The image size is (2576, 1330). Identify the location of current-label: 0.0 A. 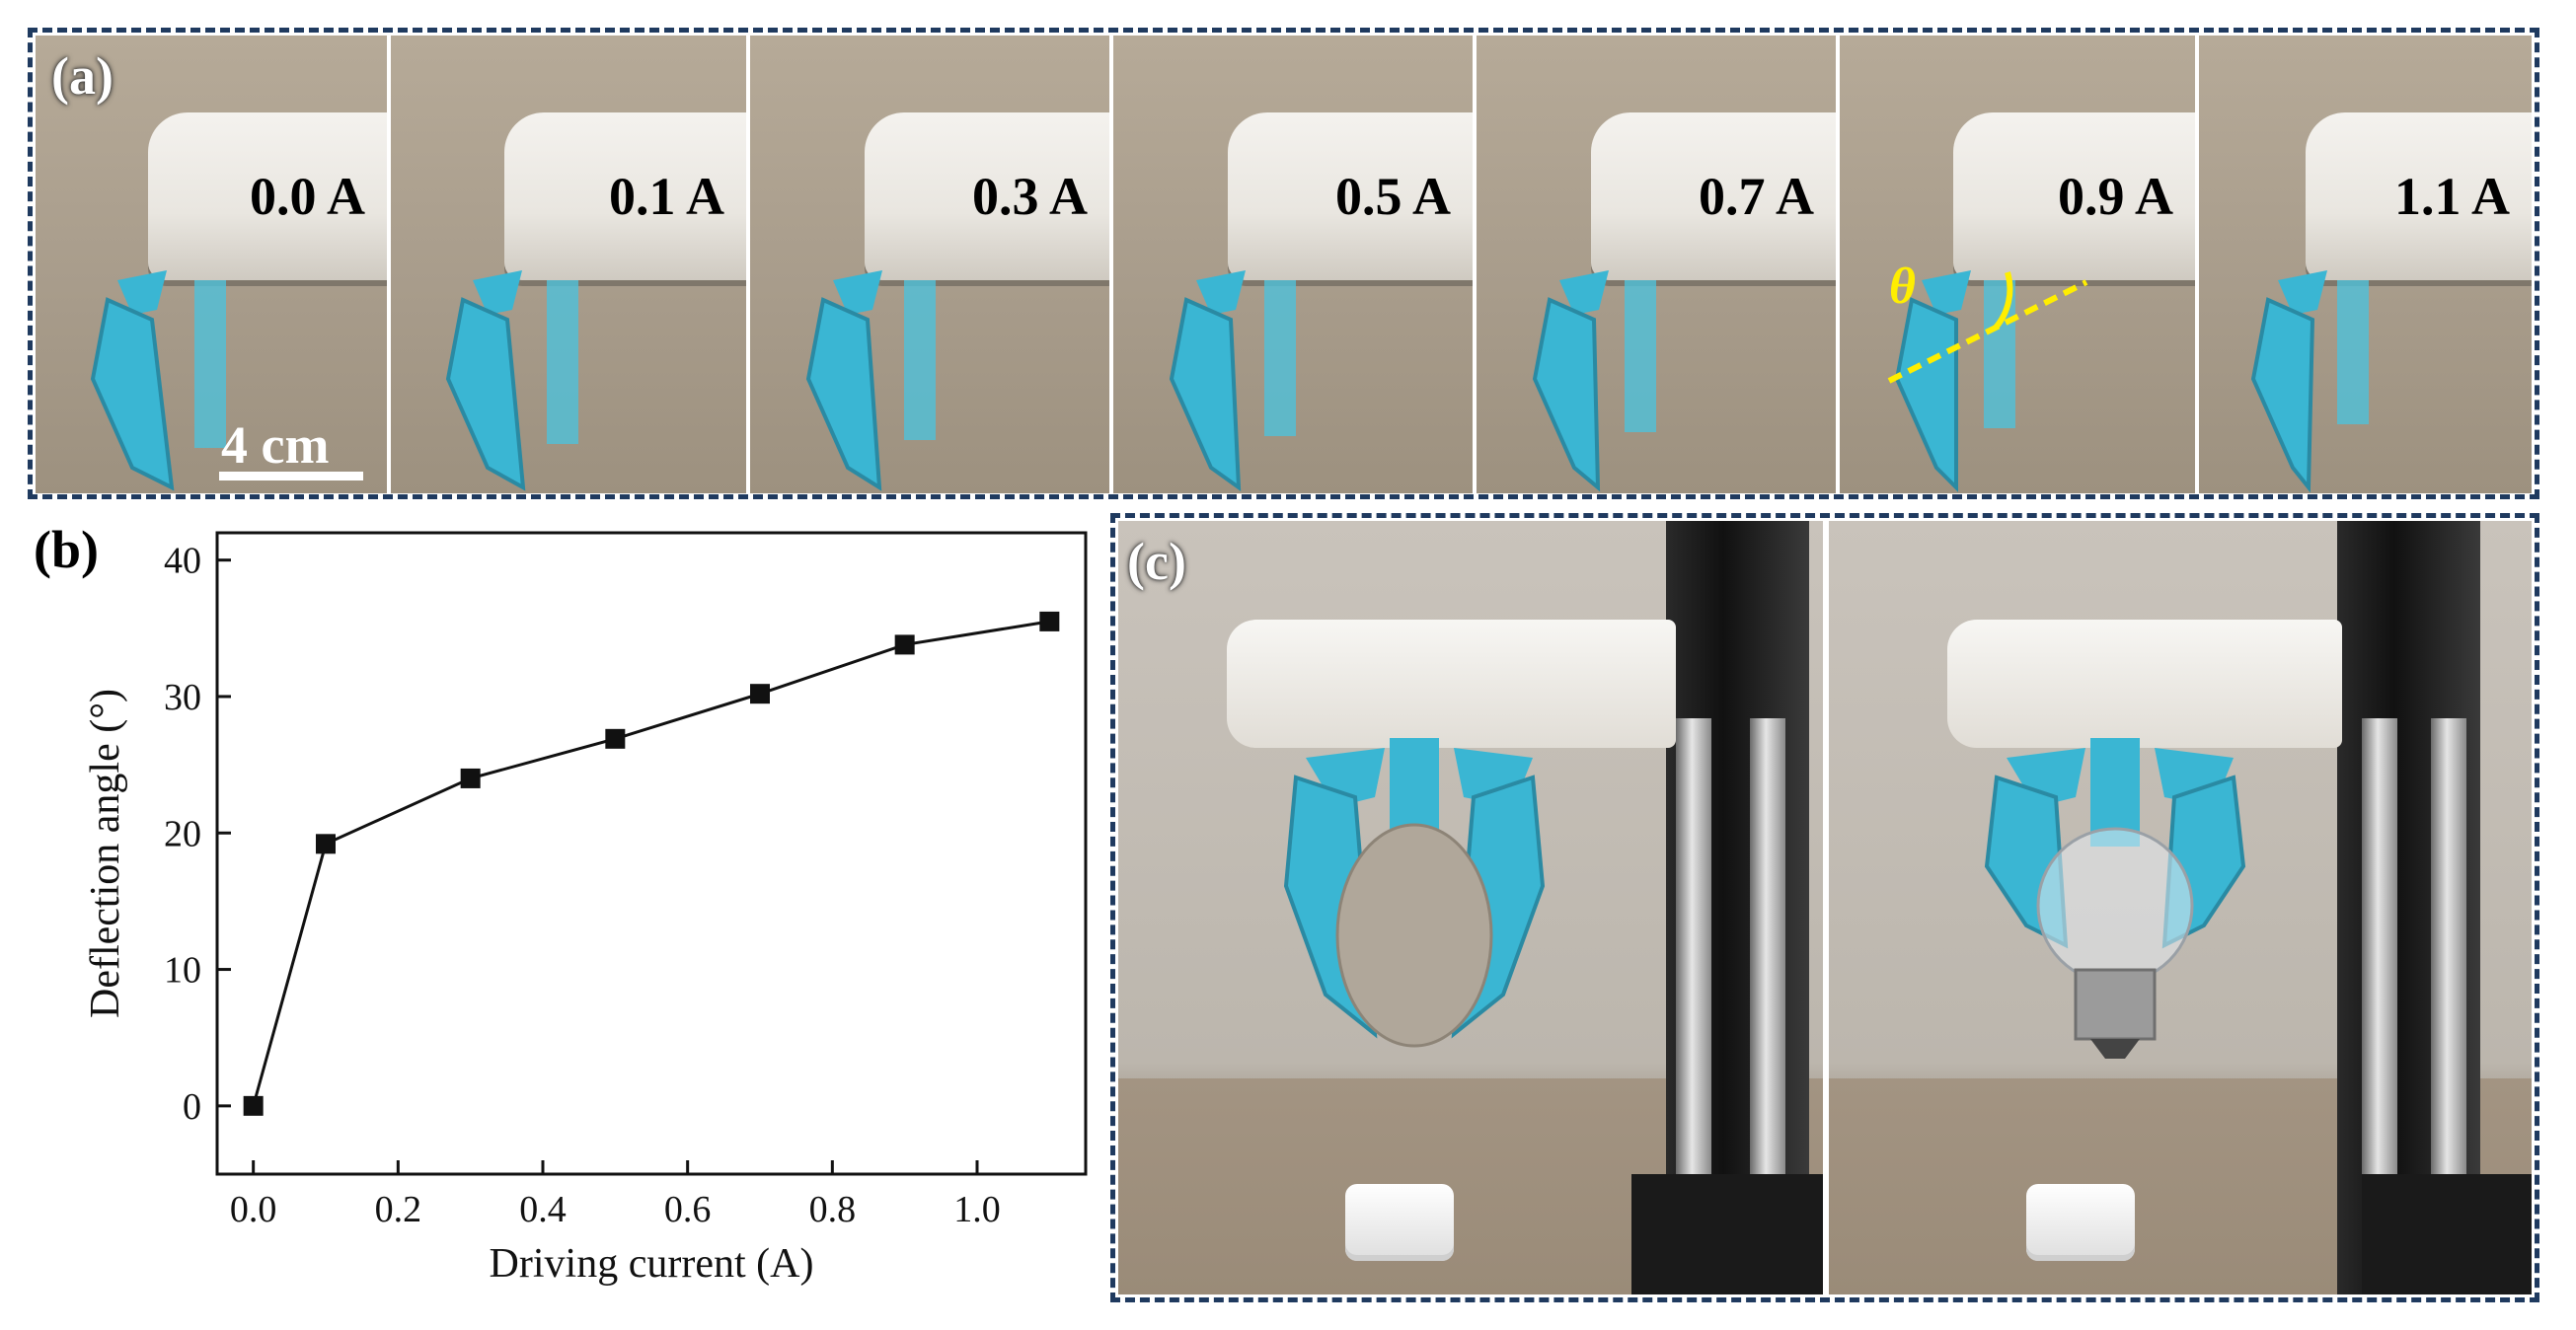
(307, 197).